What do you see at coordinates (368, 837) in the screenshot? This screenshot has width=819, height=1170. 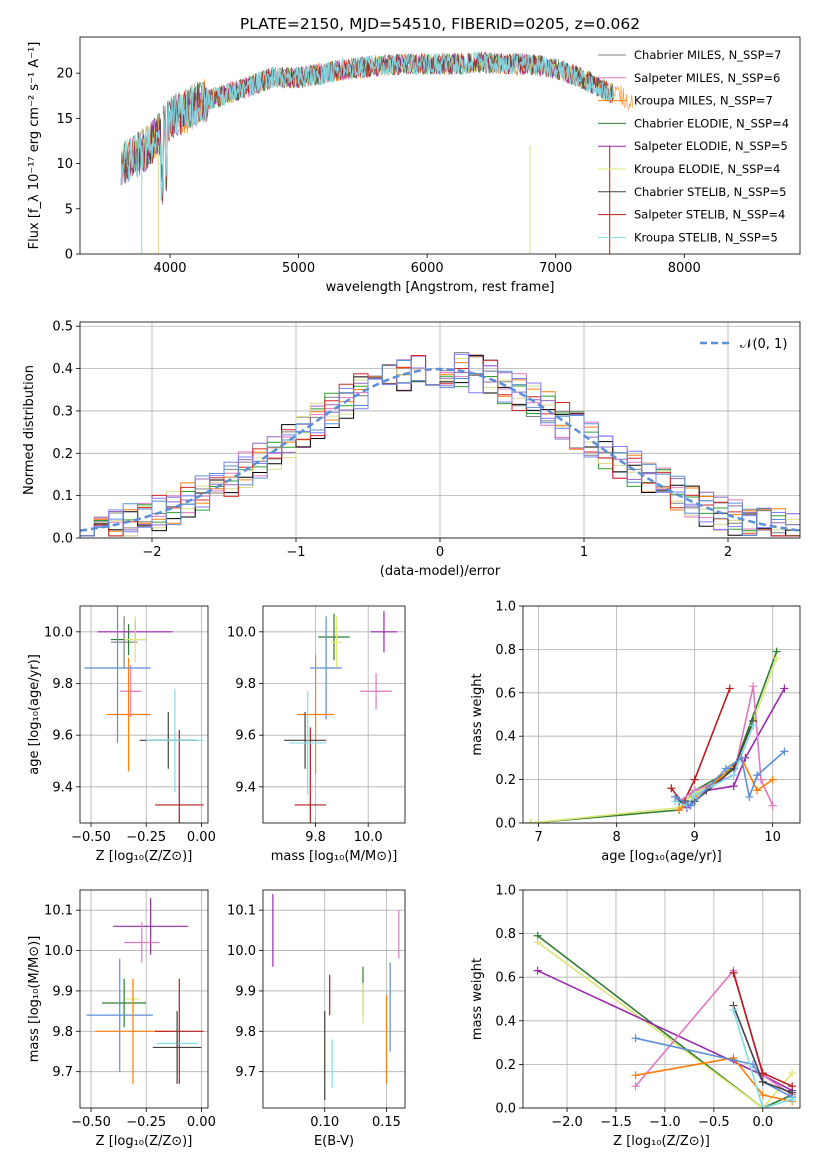 I see `x-tick-label: 10.0` at bounding box center [368, 837].